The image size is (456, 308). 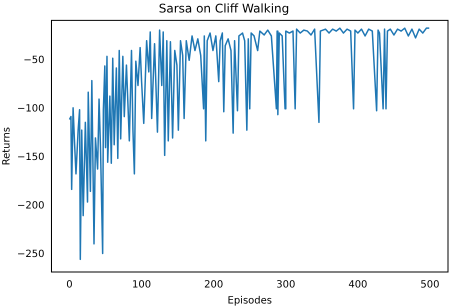 What do you see at coordinates (430, 285) in the screenshot?
I see `x-tick-label: 500` at bounding box center [430, 285].